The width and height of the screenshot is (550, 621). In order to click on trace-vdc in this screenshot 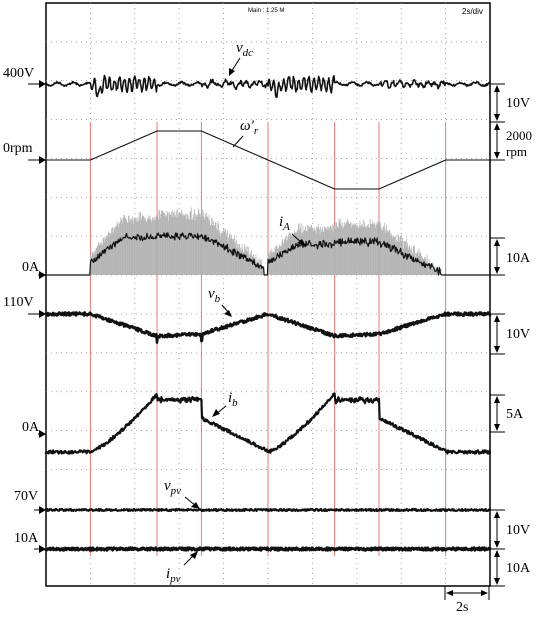, I will do `click(268, 86)`.